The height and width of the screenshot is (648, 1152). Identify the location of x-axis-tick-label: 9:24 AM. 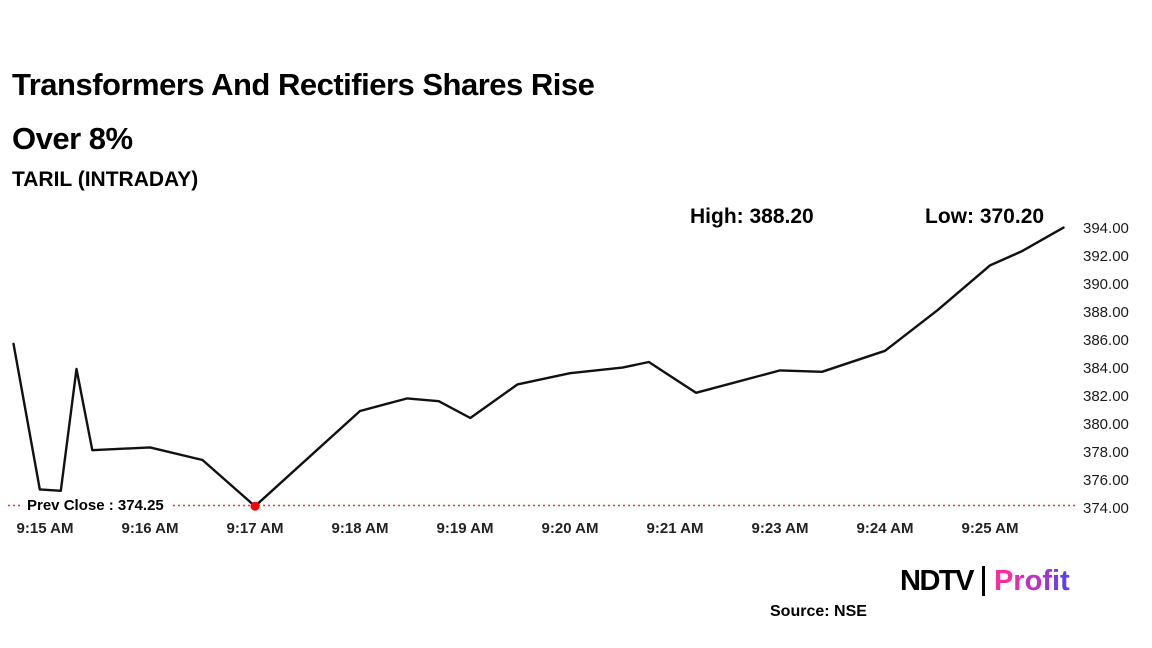
(885, 528).